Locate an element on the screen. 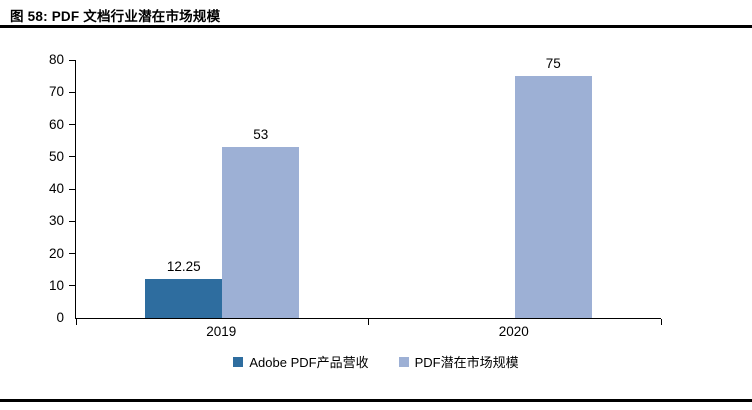  bar-2020-potential-market: 75 is located at coordinates (553, 187).